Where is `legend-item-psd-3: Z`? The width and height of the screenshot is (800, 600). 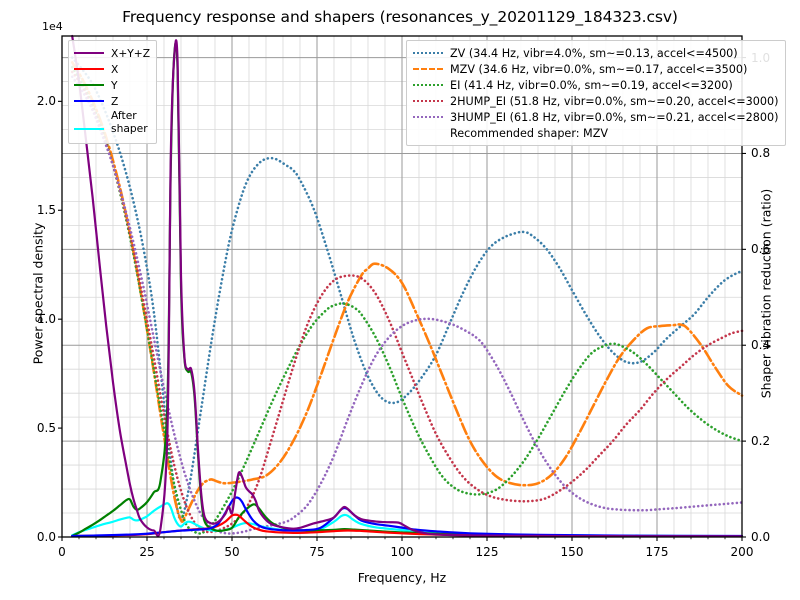 legend-item-psd-3: Z is located at coordinates (112, 101).